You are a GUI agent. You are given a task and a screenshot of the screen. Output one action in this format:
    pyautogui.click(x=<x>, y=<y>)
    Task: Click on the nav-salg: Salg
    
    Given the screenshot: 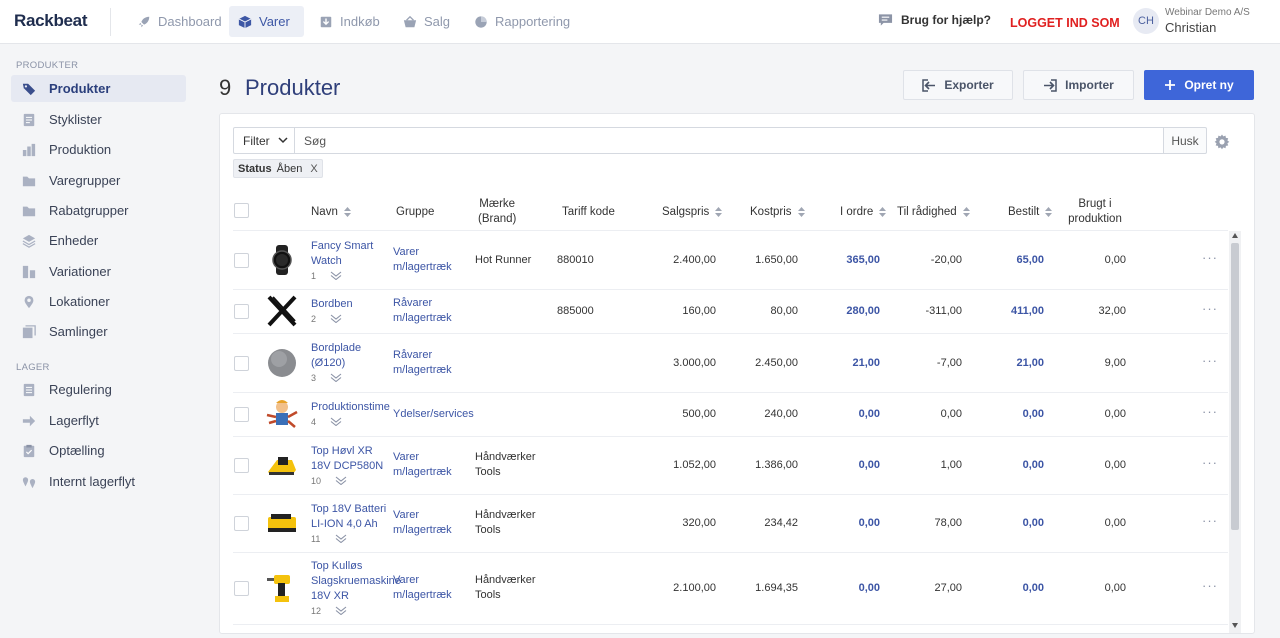 What is the action you would take?
    pyautogui.click(x=426, y=21)
    